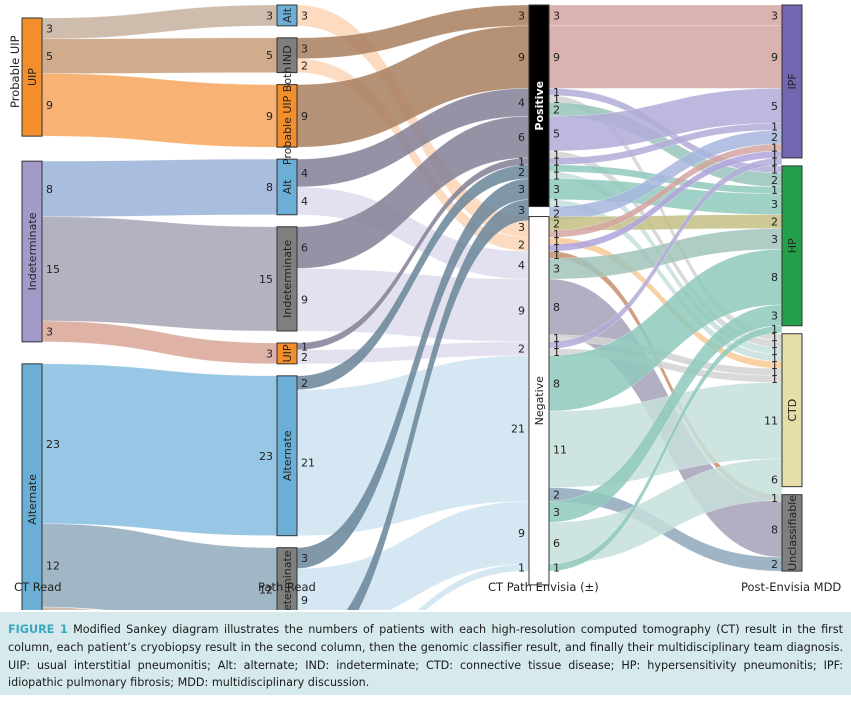  I want to click on sankey-node-env-pos, so click(539, 106).